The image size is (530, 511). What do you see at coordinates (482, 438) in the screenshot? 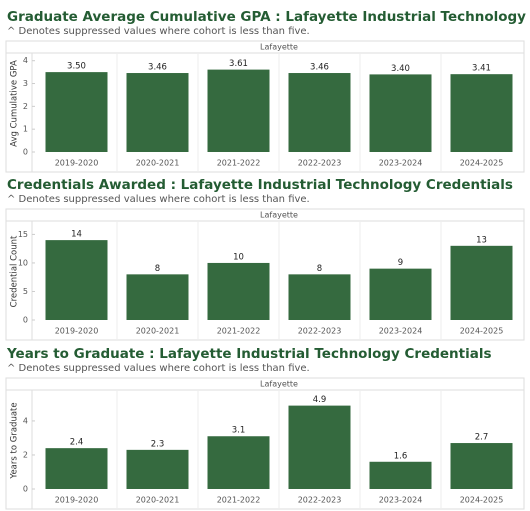
I see `value-label: 2.7` at bounding box center [482, 438].